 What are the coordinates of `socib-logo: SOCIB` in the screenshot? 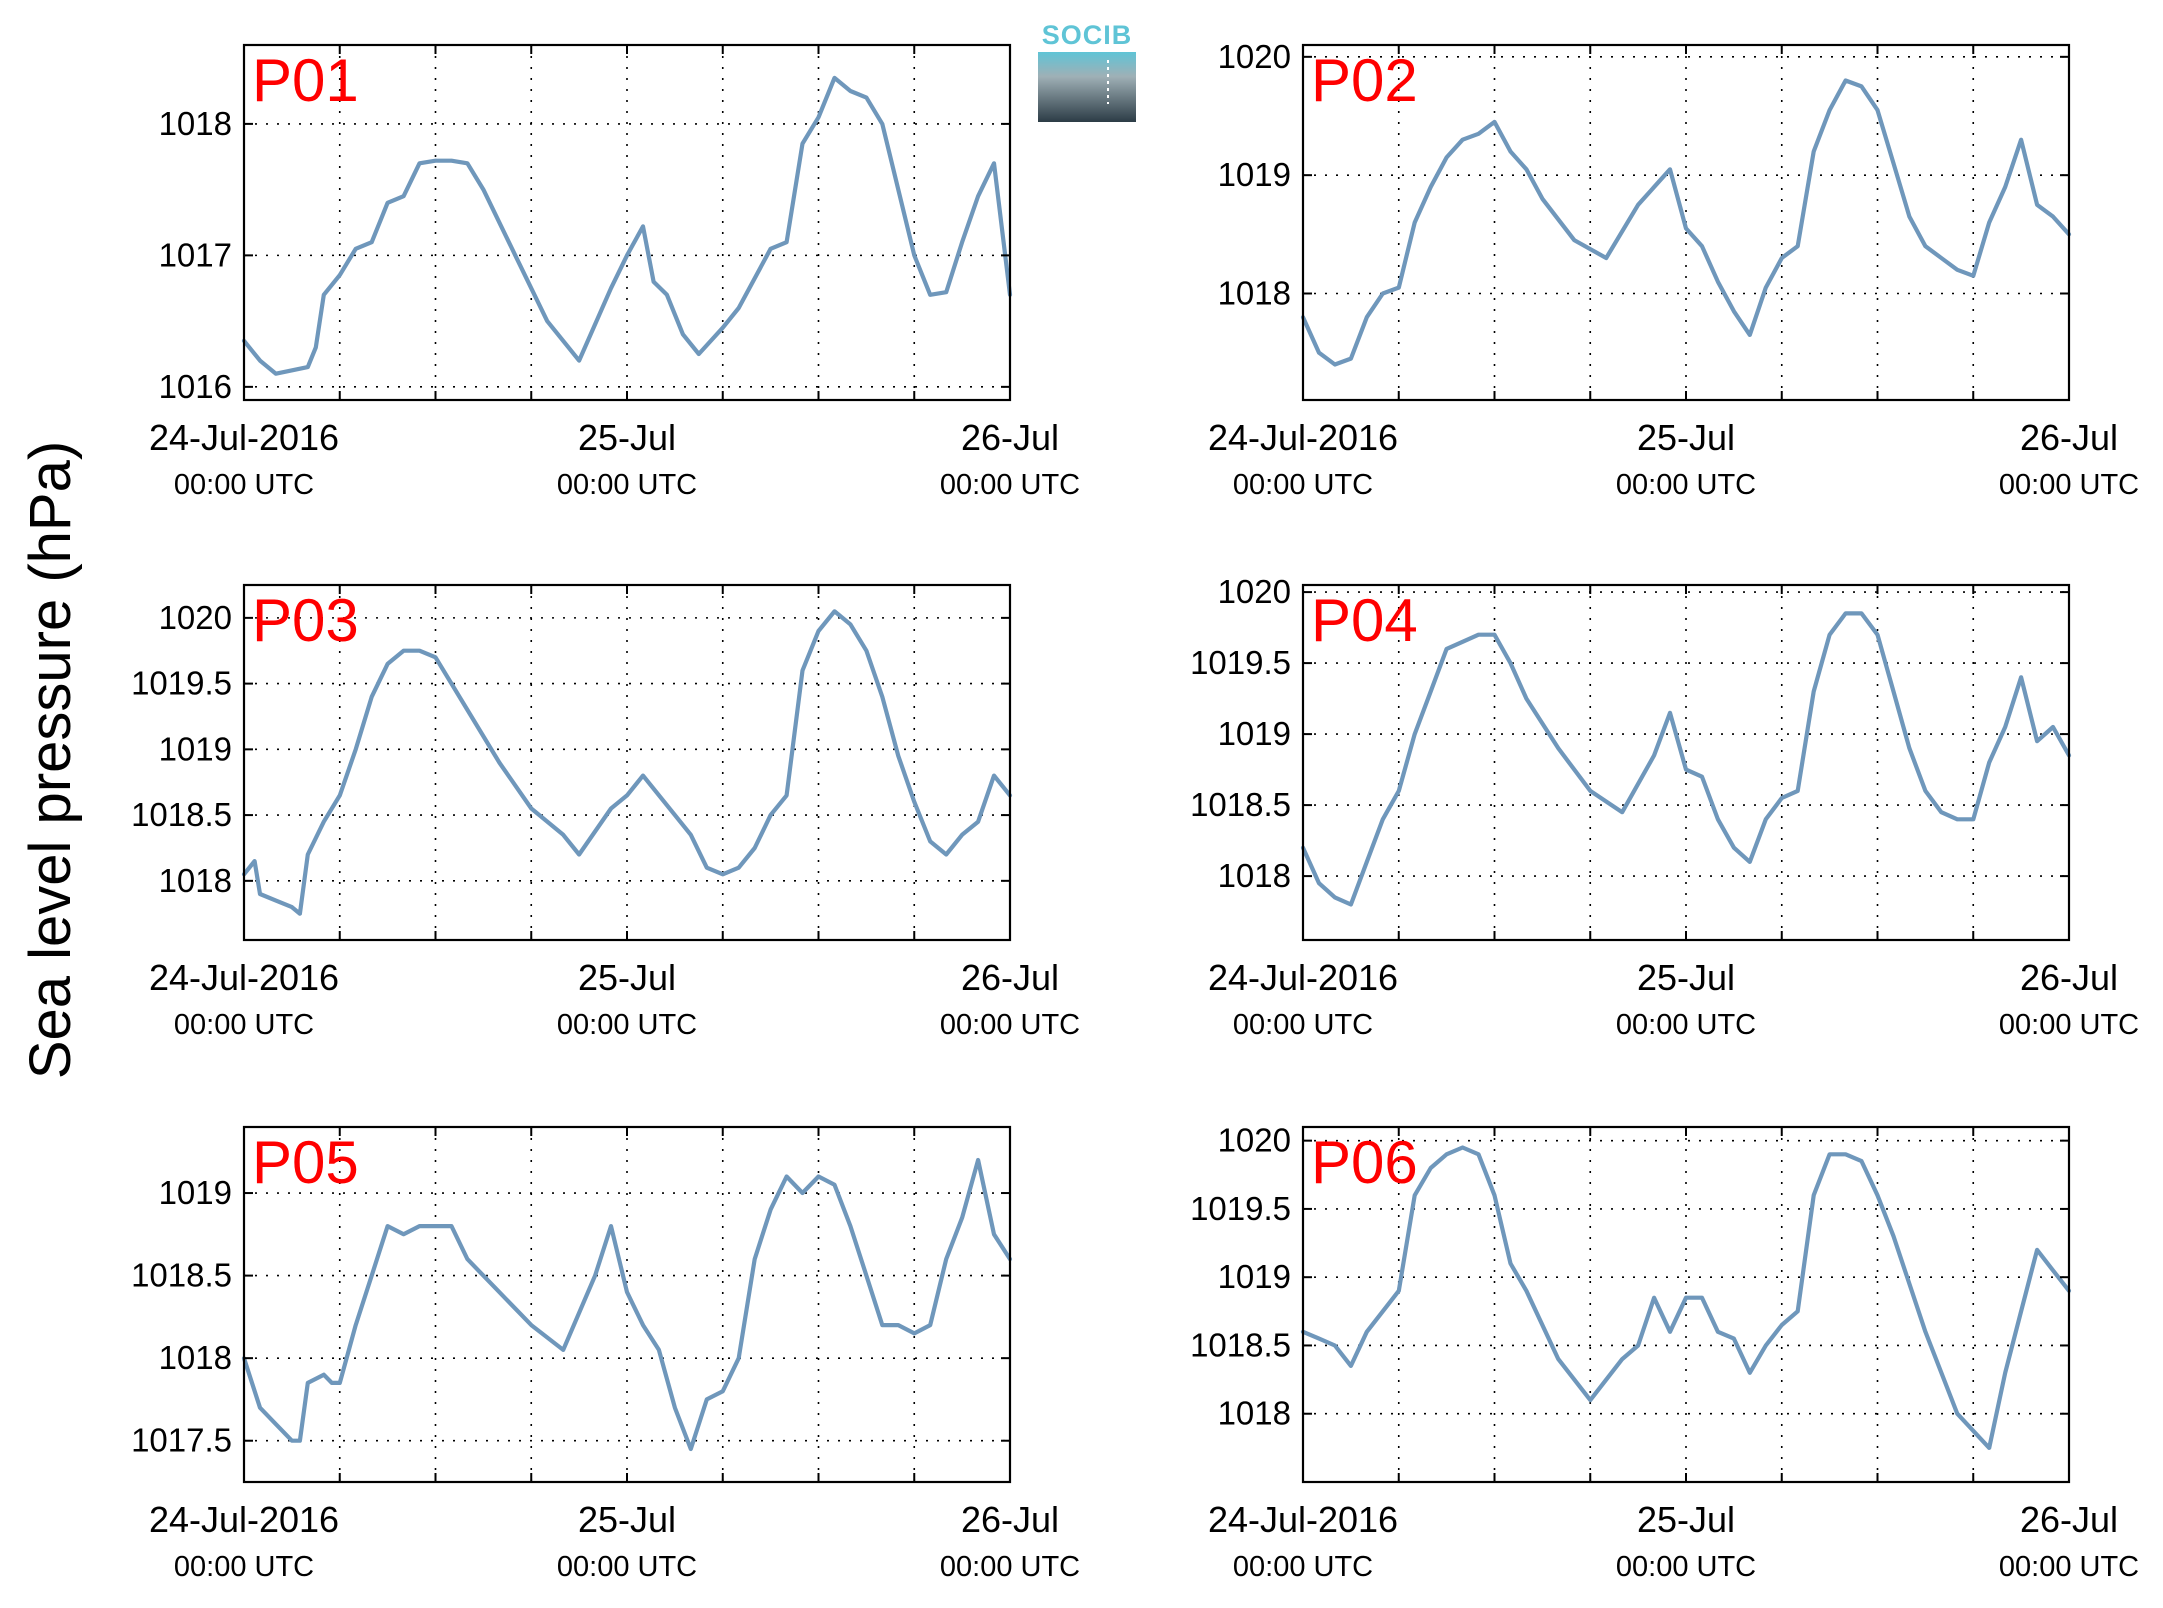 It's located at (1087, 71).